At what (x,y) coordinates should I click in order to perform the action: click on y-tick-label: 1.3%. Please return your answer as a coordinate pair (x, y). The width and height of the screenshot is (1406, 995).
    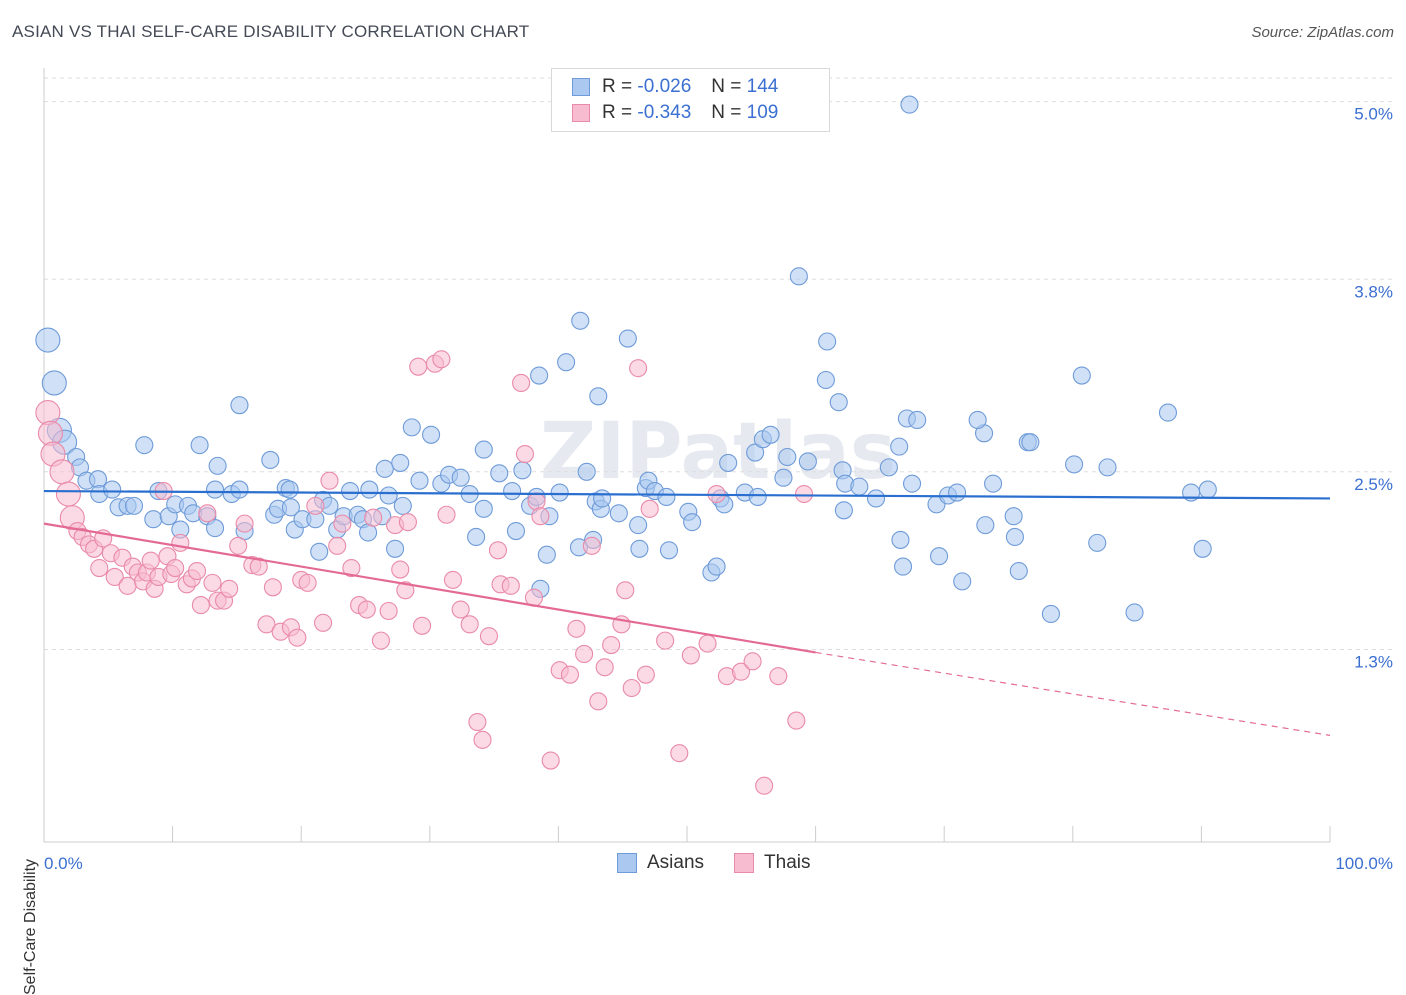
    Looking at the image, I should click on (1373, 662).